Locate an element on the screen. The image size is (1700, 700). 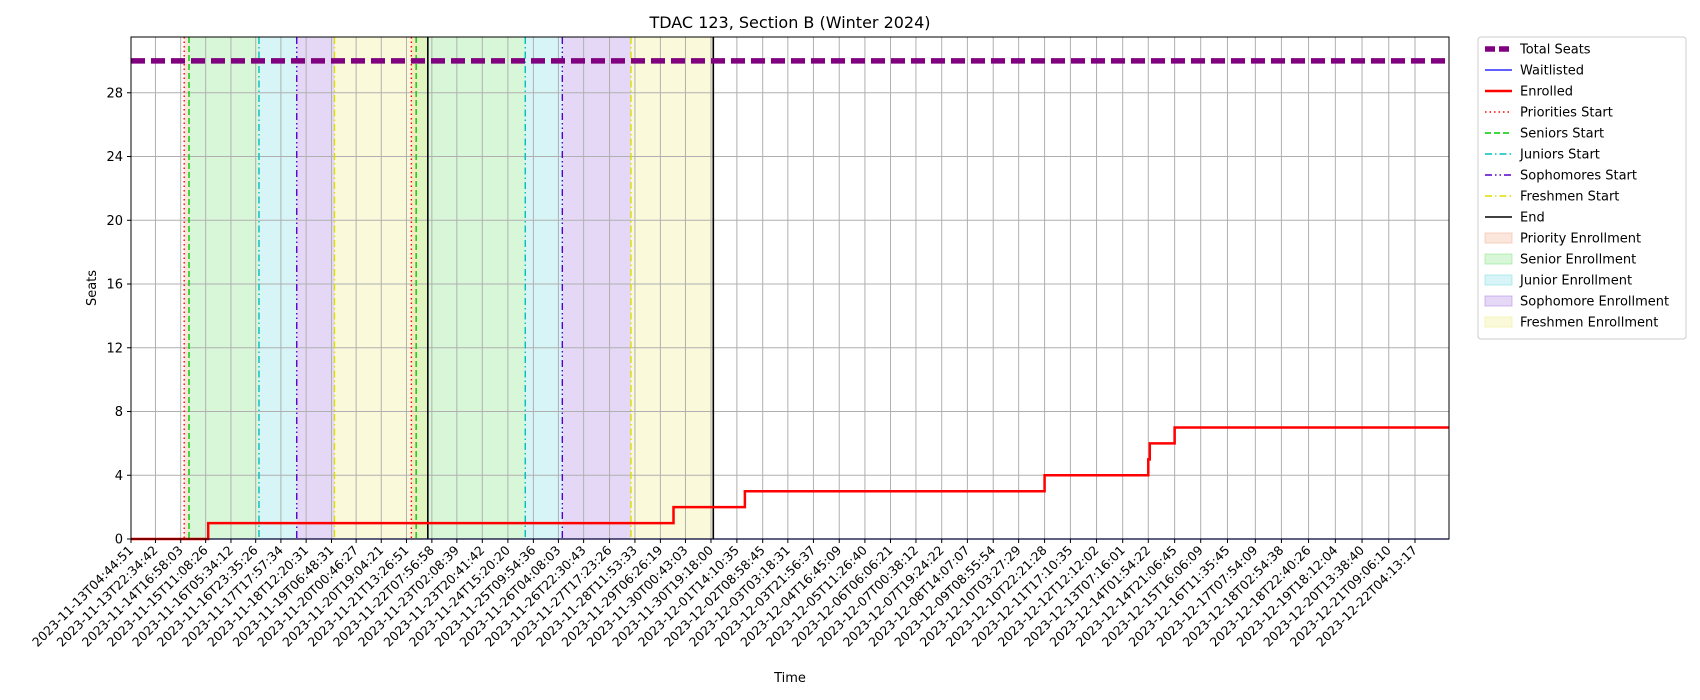
legend-label-freshmen-start: Freshmen Start is located at coordinates (1569, 197).